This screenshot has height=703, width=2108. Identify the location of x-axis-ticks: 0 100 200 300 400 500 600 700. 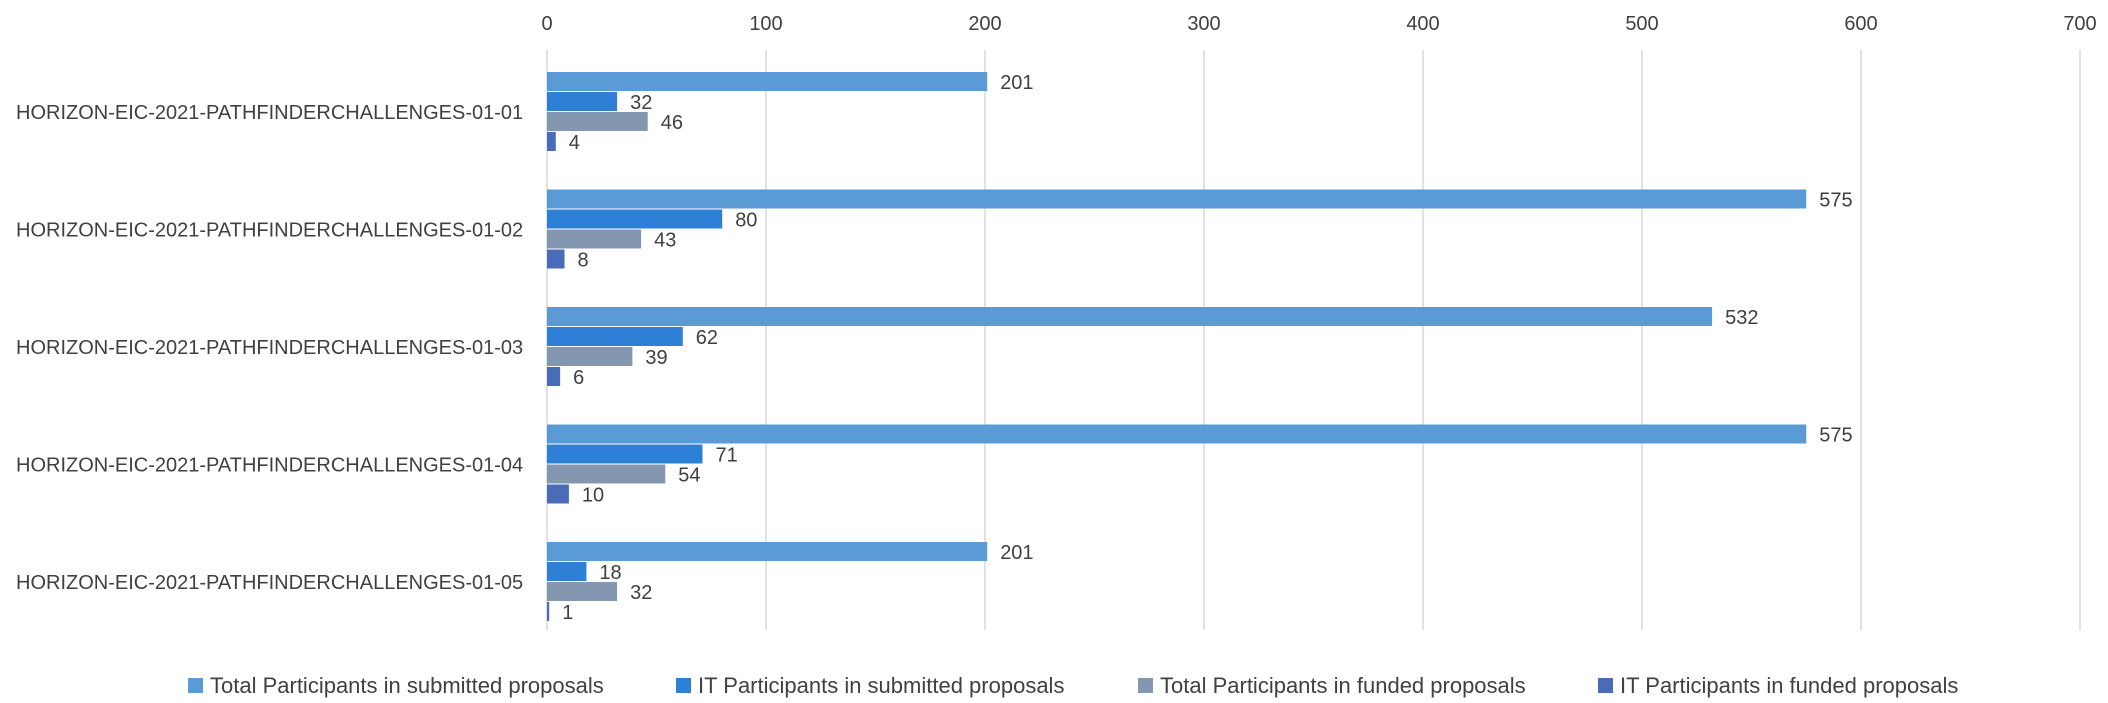
(1318, 24).